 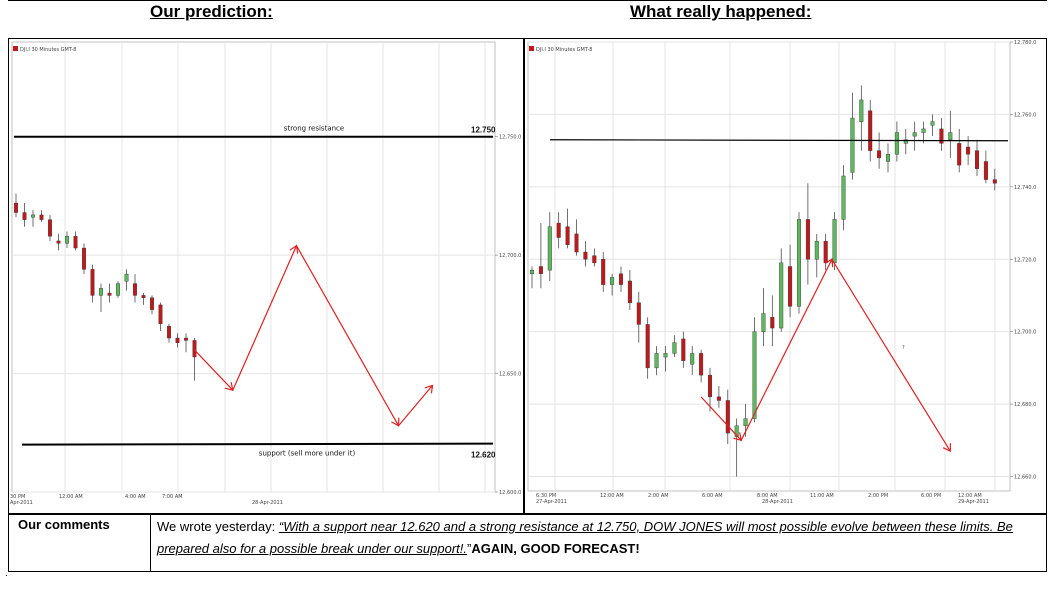 What do you see at coordinates (314, 129) in the screenshot?
I see `resistance-label: strong resistance` at bounding box center [314, 129].